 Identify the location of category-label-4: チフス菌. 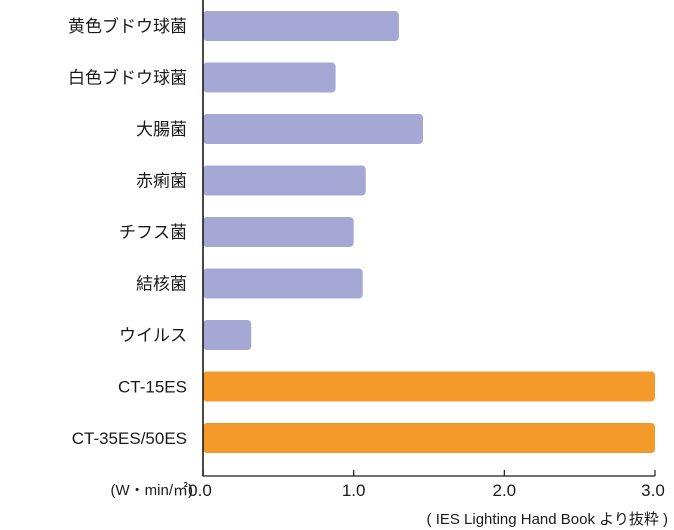
(153, 232).